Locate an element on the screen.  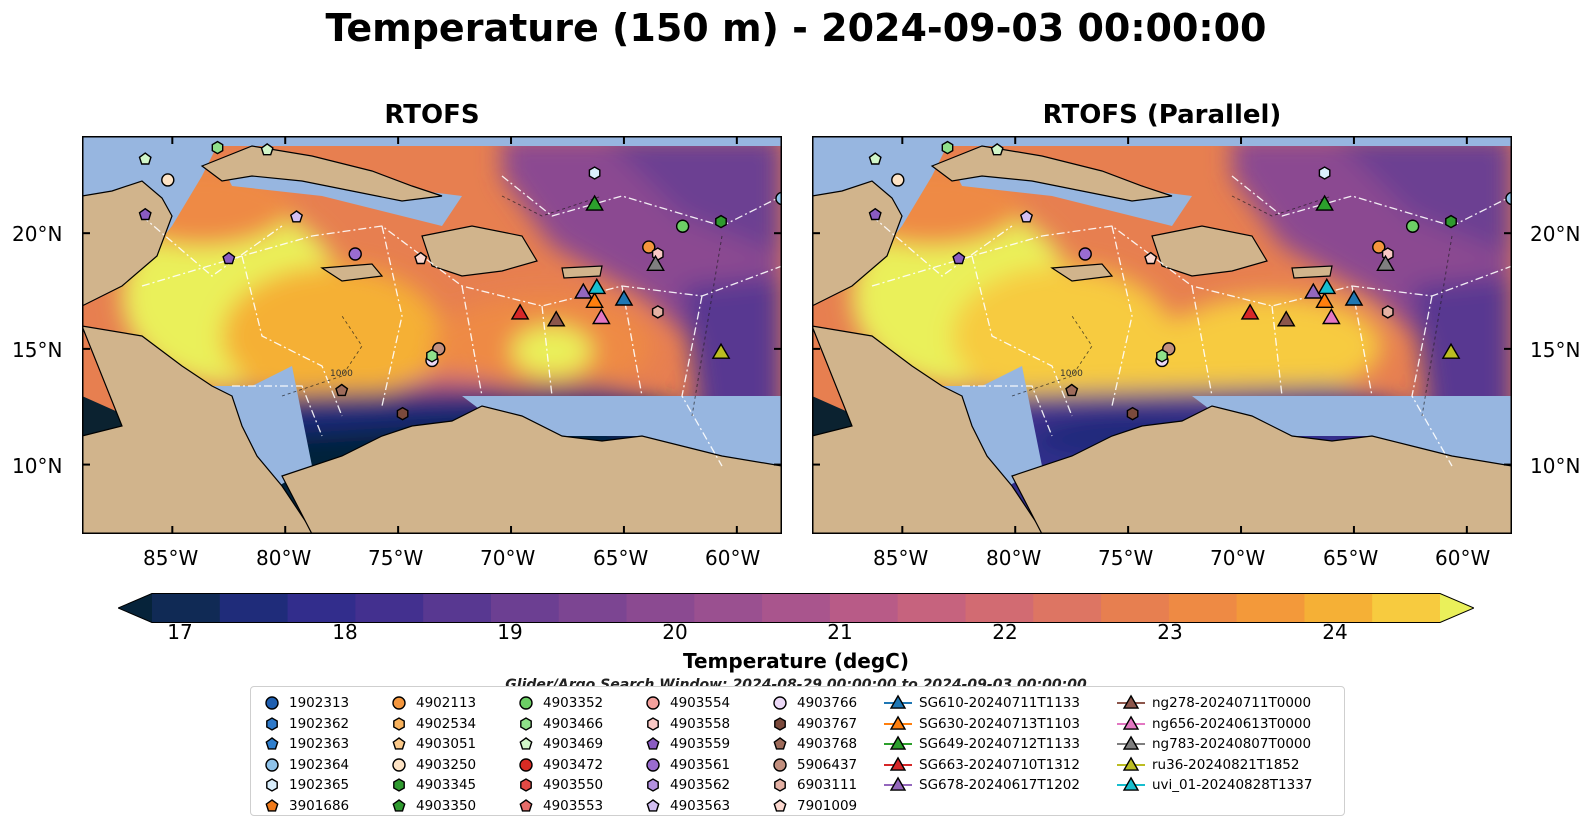
legend-label: 4903553 is located at coordinates (573, 805).